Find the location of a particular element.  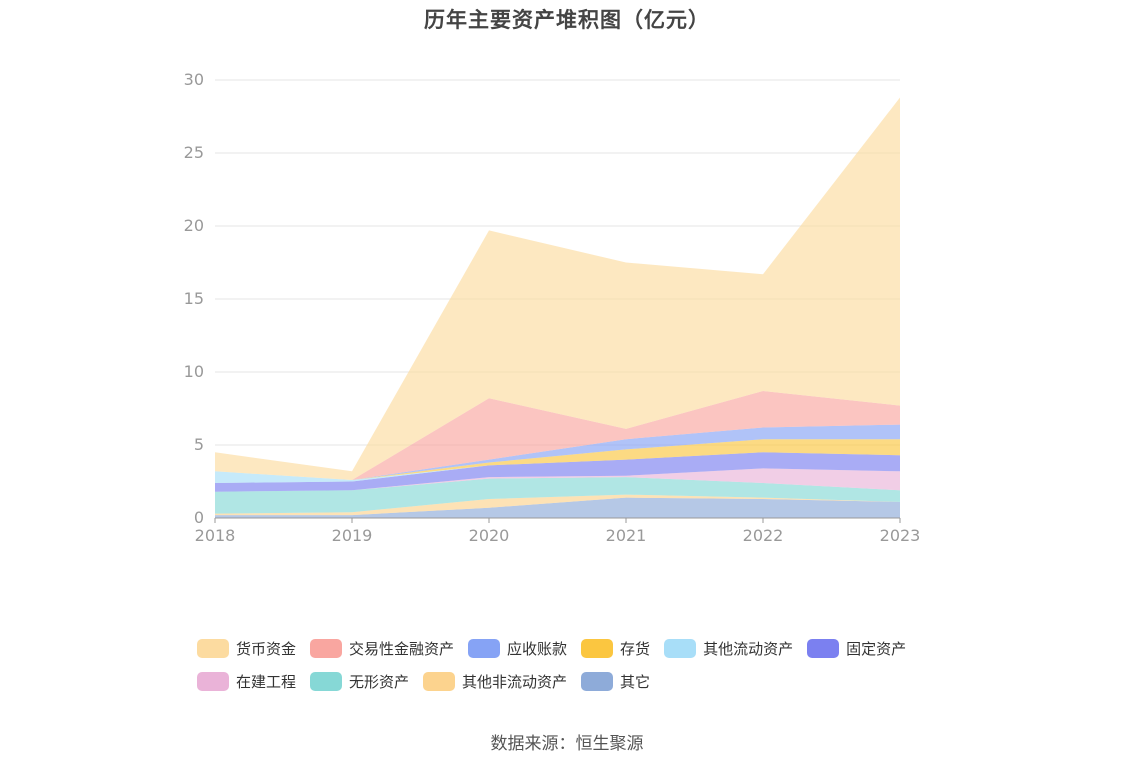

legend-row: 在建工程 无形资产 其他非流动资产 其它 is located at coordinates (587, 681).